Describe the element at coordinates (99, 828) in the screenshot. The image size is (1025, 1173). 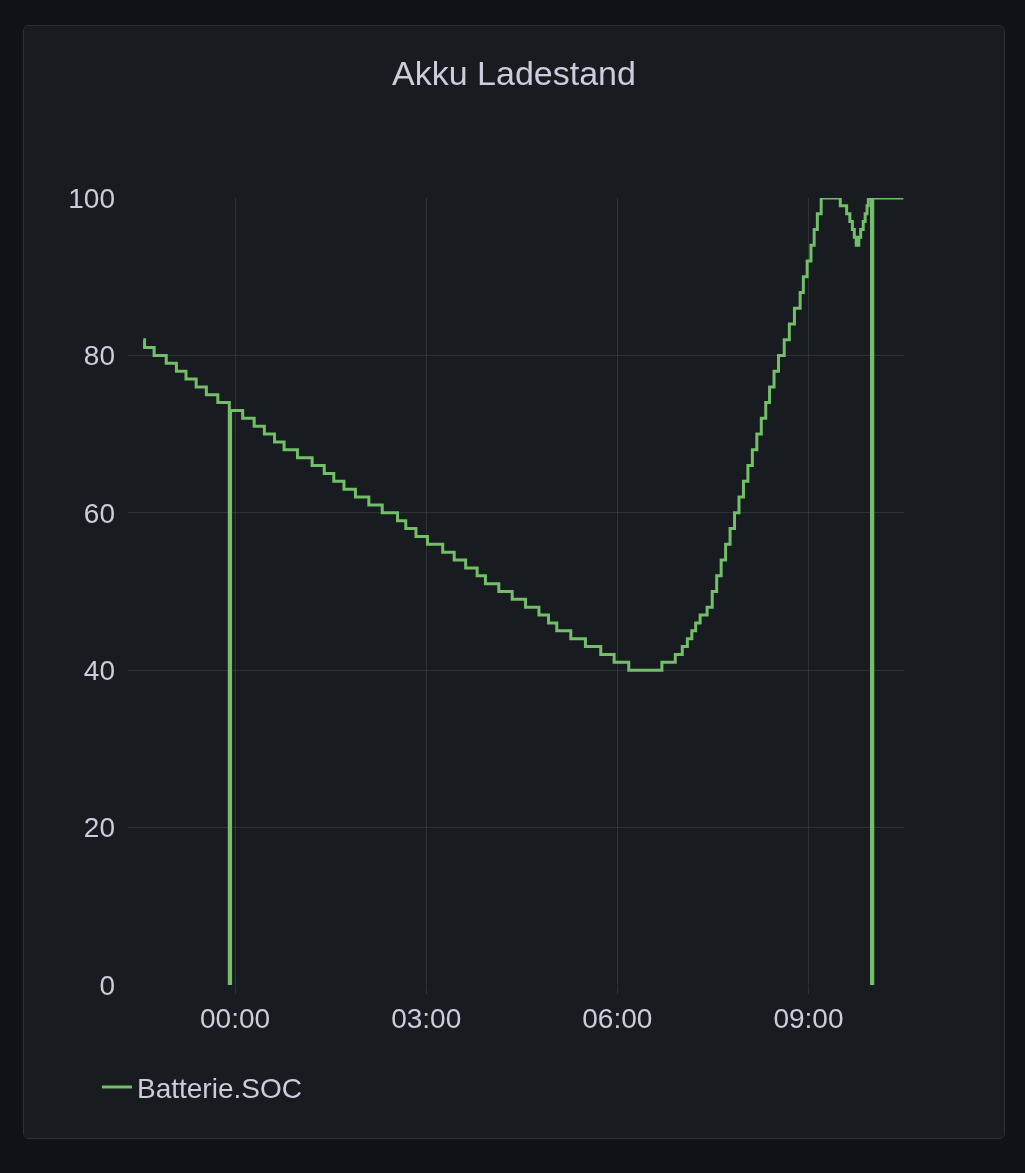
I see `y-tick-label: 20` at that location.